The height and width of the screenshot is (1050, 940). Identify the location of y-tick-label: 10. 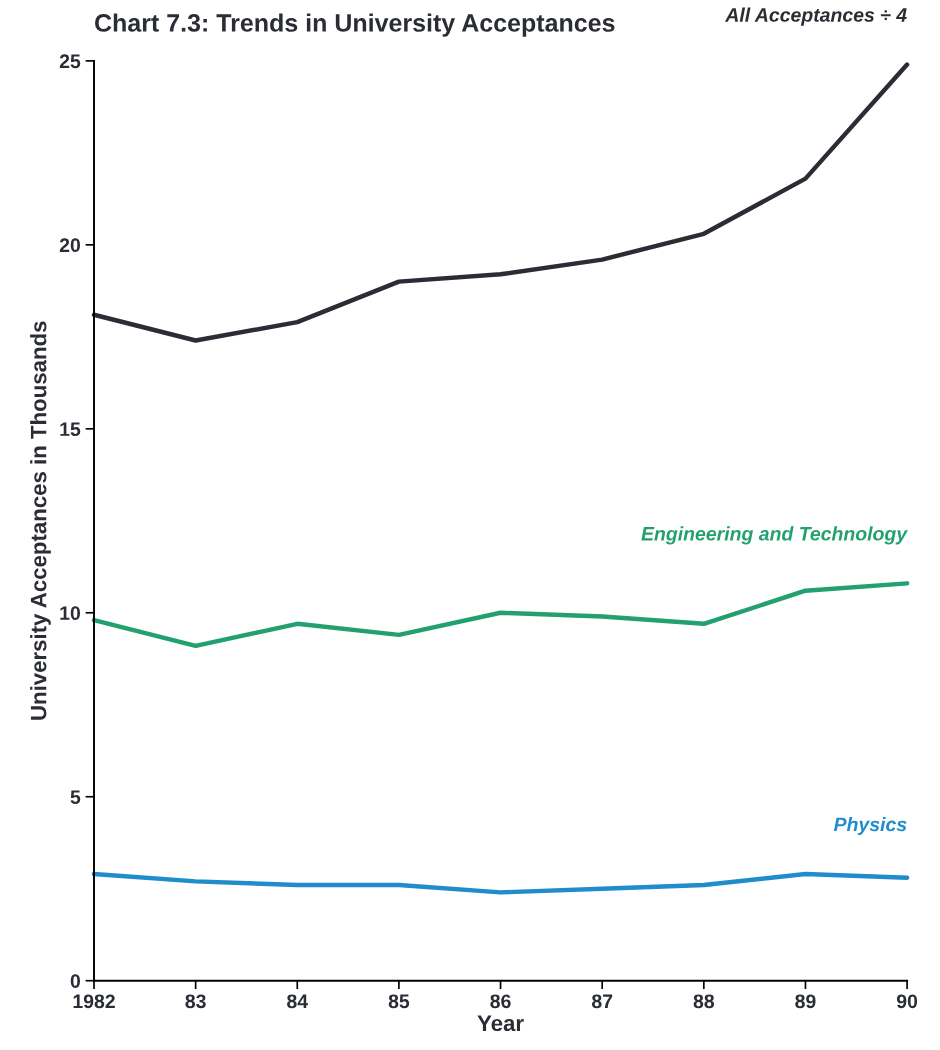
(70, 613).